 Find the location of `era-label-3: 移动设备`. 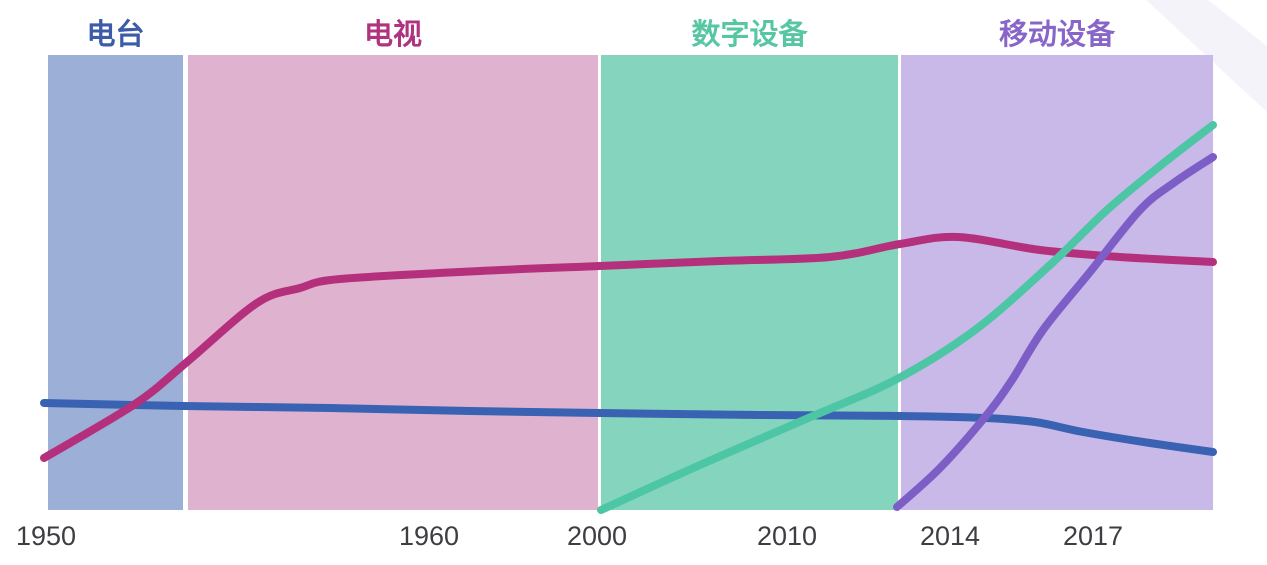

era-label-3: 移动设备 is located at coordinates (1057, 34).